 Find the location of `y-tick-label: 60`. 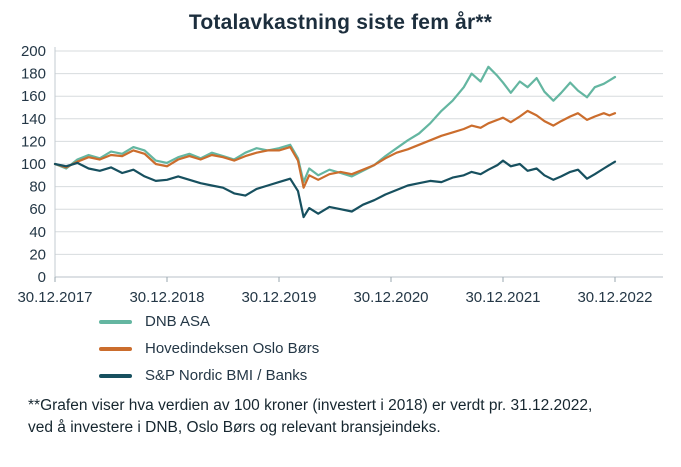

y-tick-label: 60 is located at coordinates (37, 209).